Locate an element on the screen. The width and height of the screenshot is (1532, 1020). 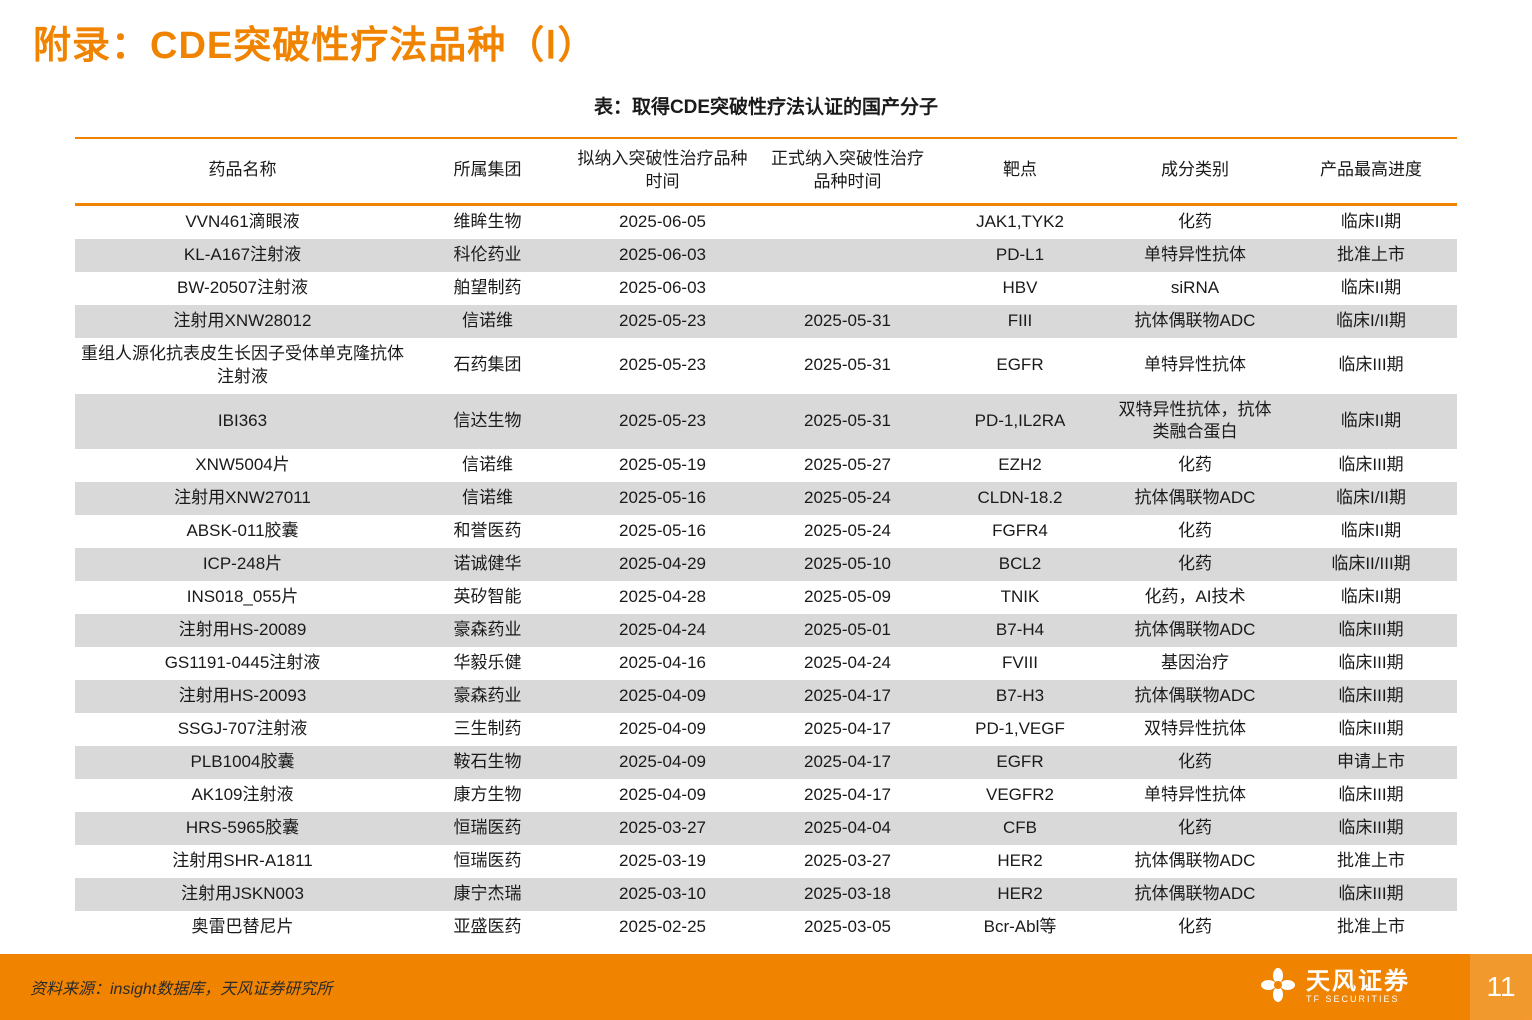
table-cell: 双特异性抗体，抗体类融合蛋白 is located at coordinates (1195, 420).